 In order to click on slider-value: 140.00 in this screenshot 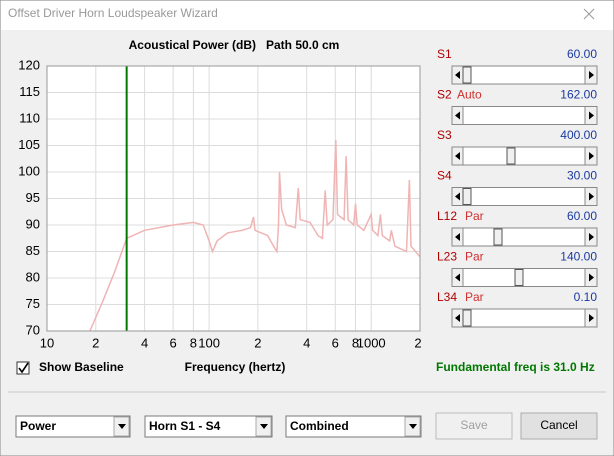, I will do `click(578, 257)`.